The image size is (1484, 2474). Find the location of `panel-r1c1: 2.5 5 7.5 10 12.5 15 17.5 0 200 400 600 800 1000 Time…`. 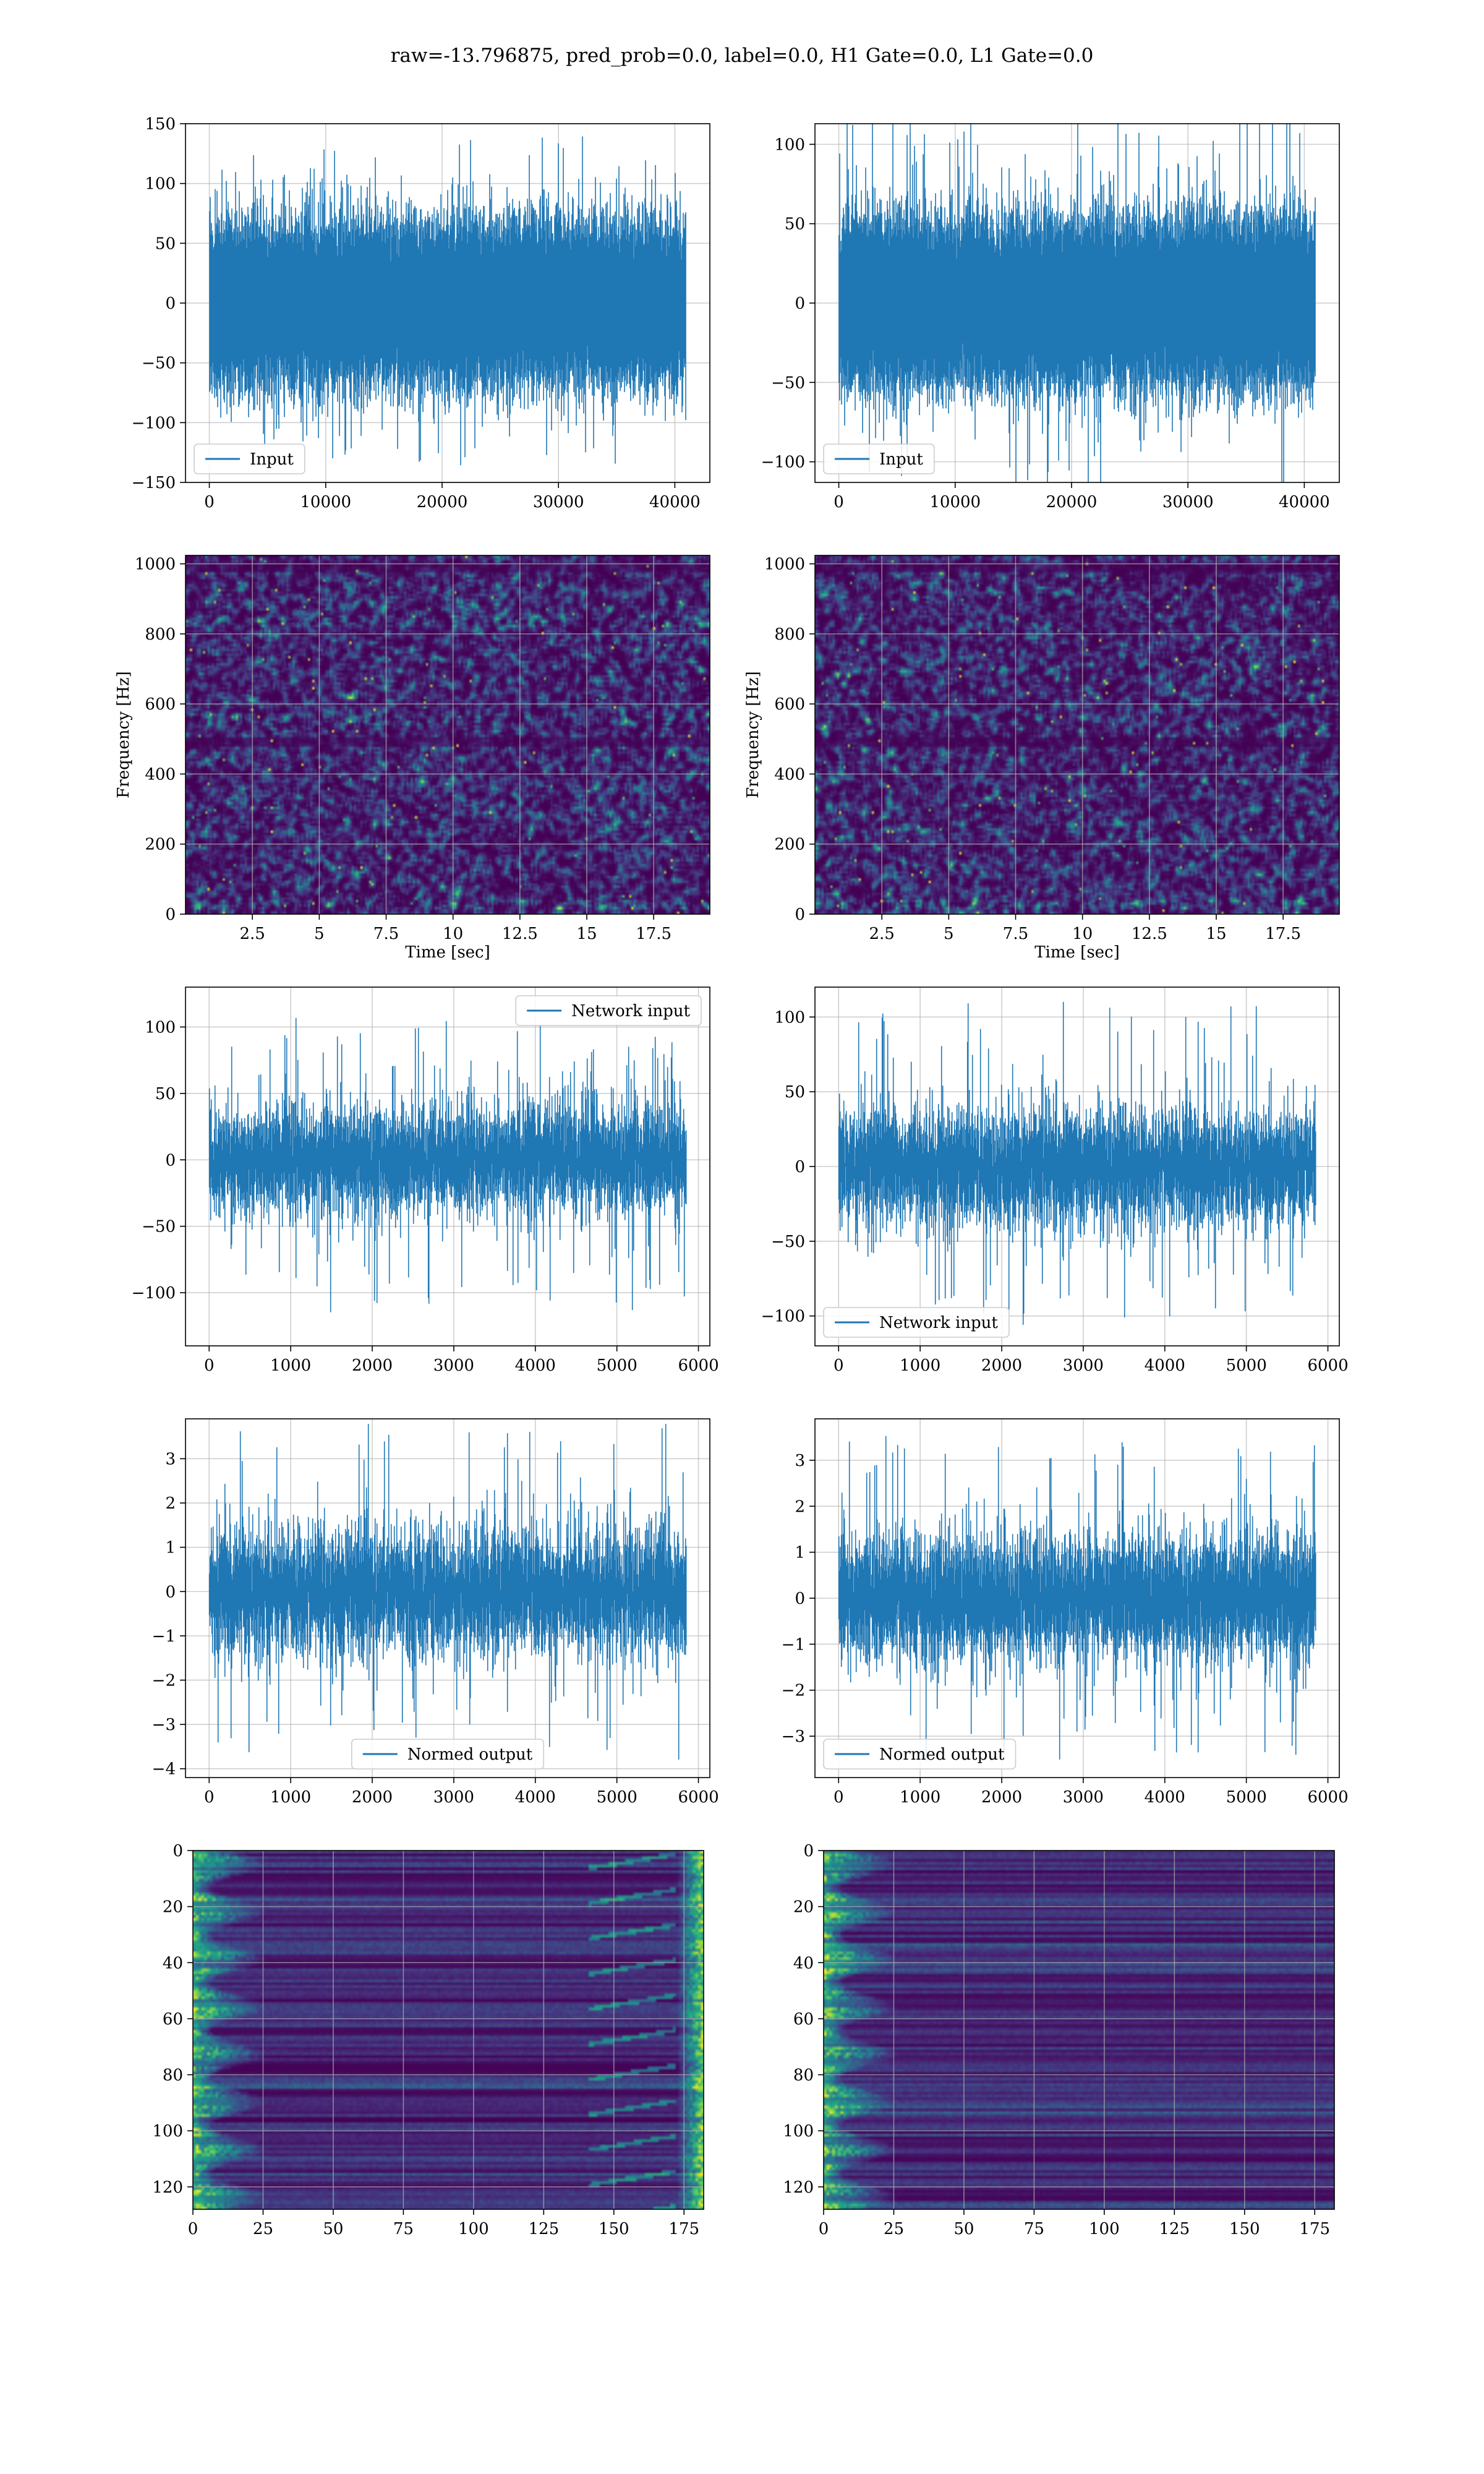

panel-r1c1: 2.5 5 7.5 10 12.5 15 17.5 0 200 400 600 800 1000 Time… is located at coordinates (1042, 759).